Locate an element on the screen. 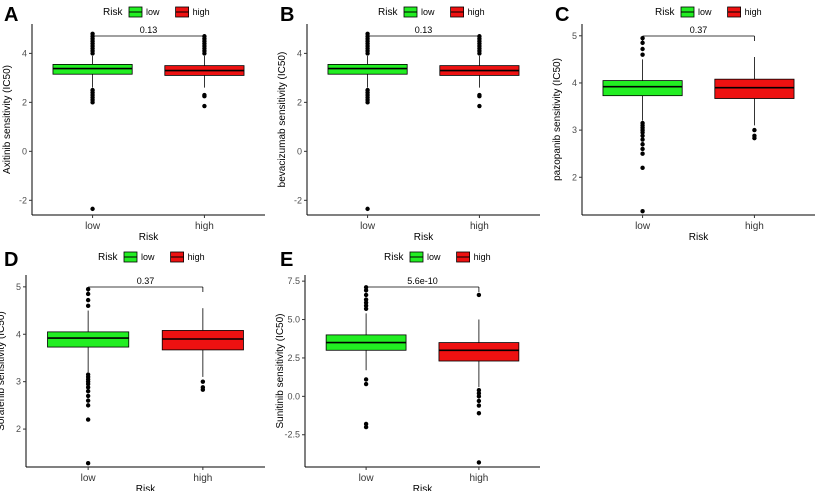 The image size is (830, 491). y-axis-title: Sorafenib sensitivity (IC50) is located at coordinates (3, 371).